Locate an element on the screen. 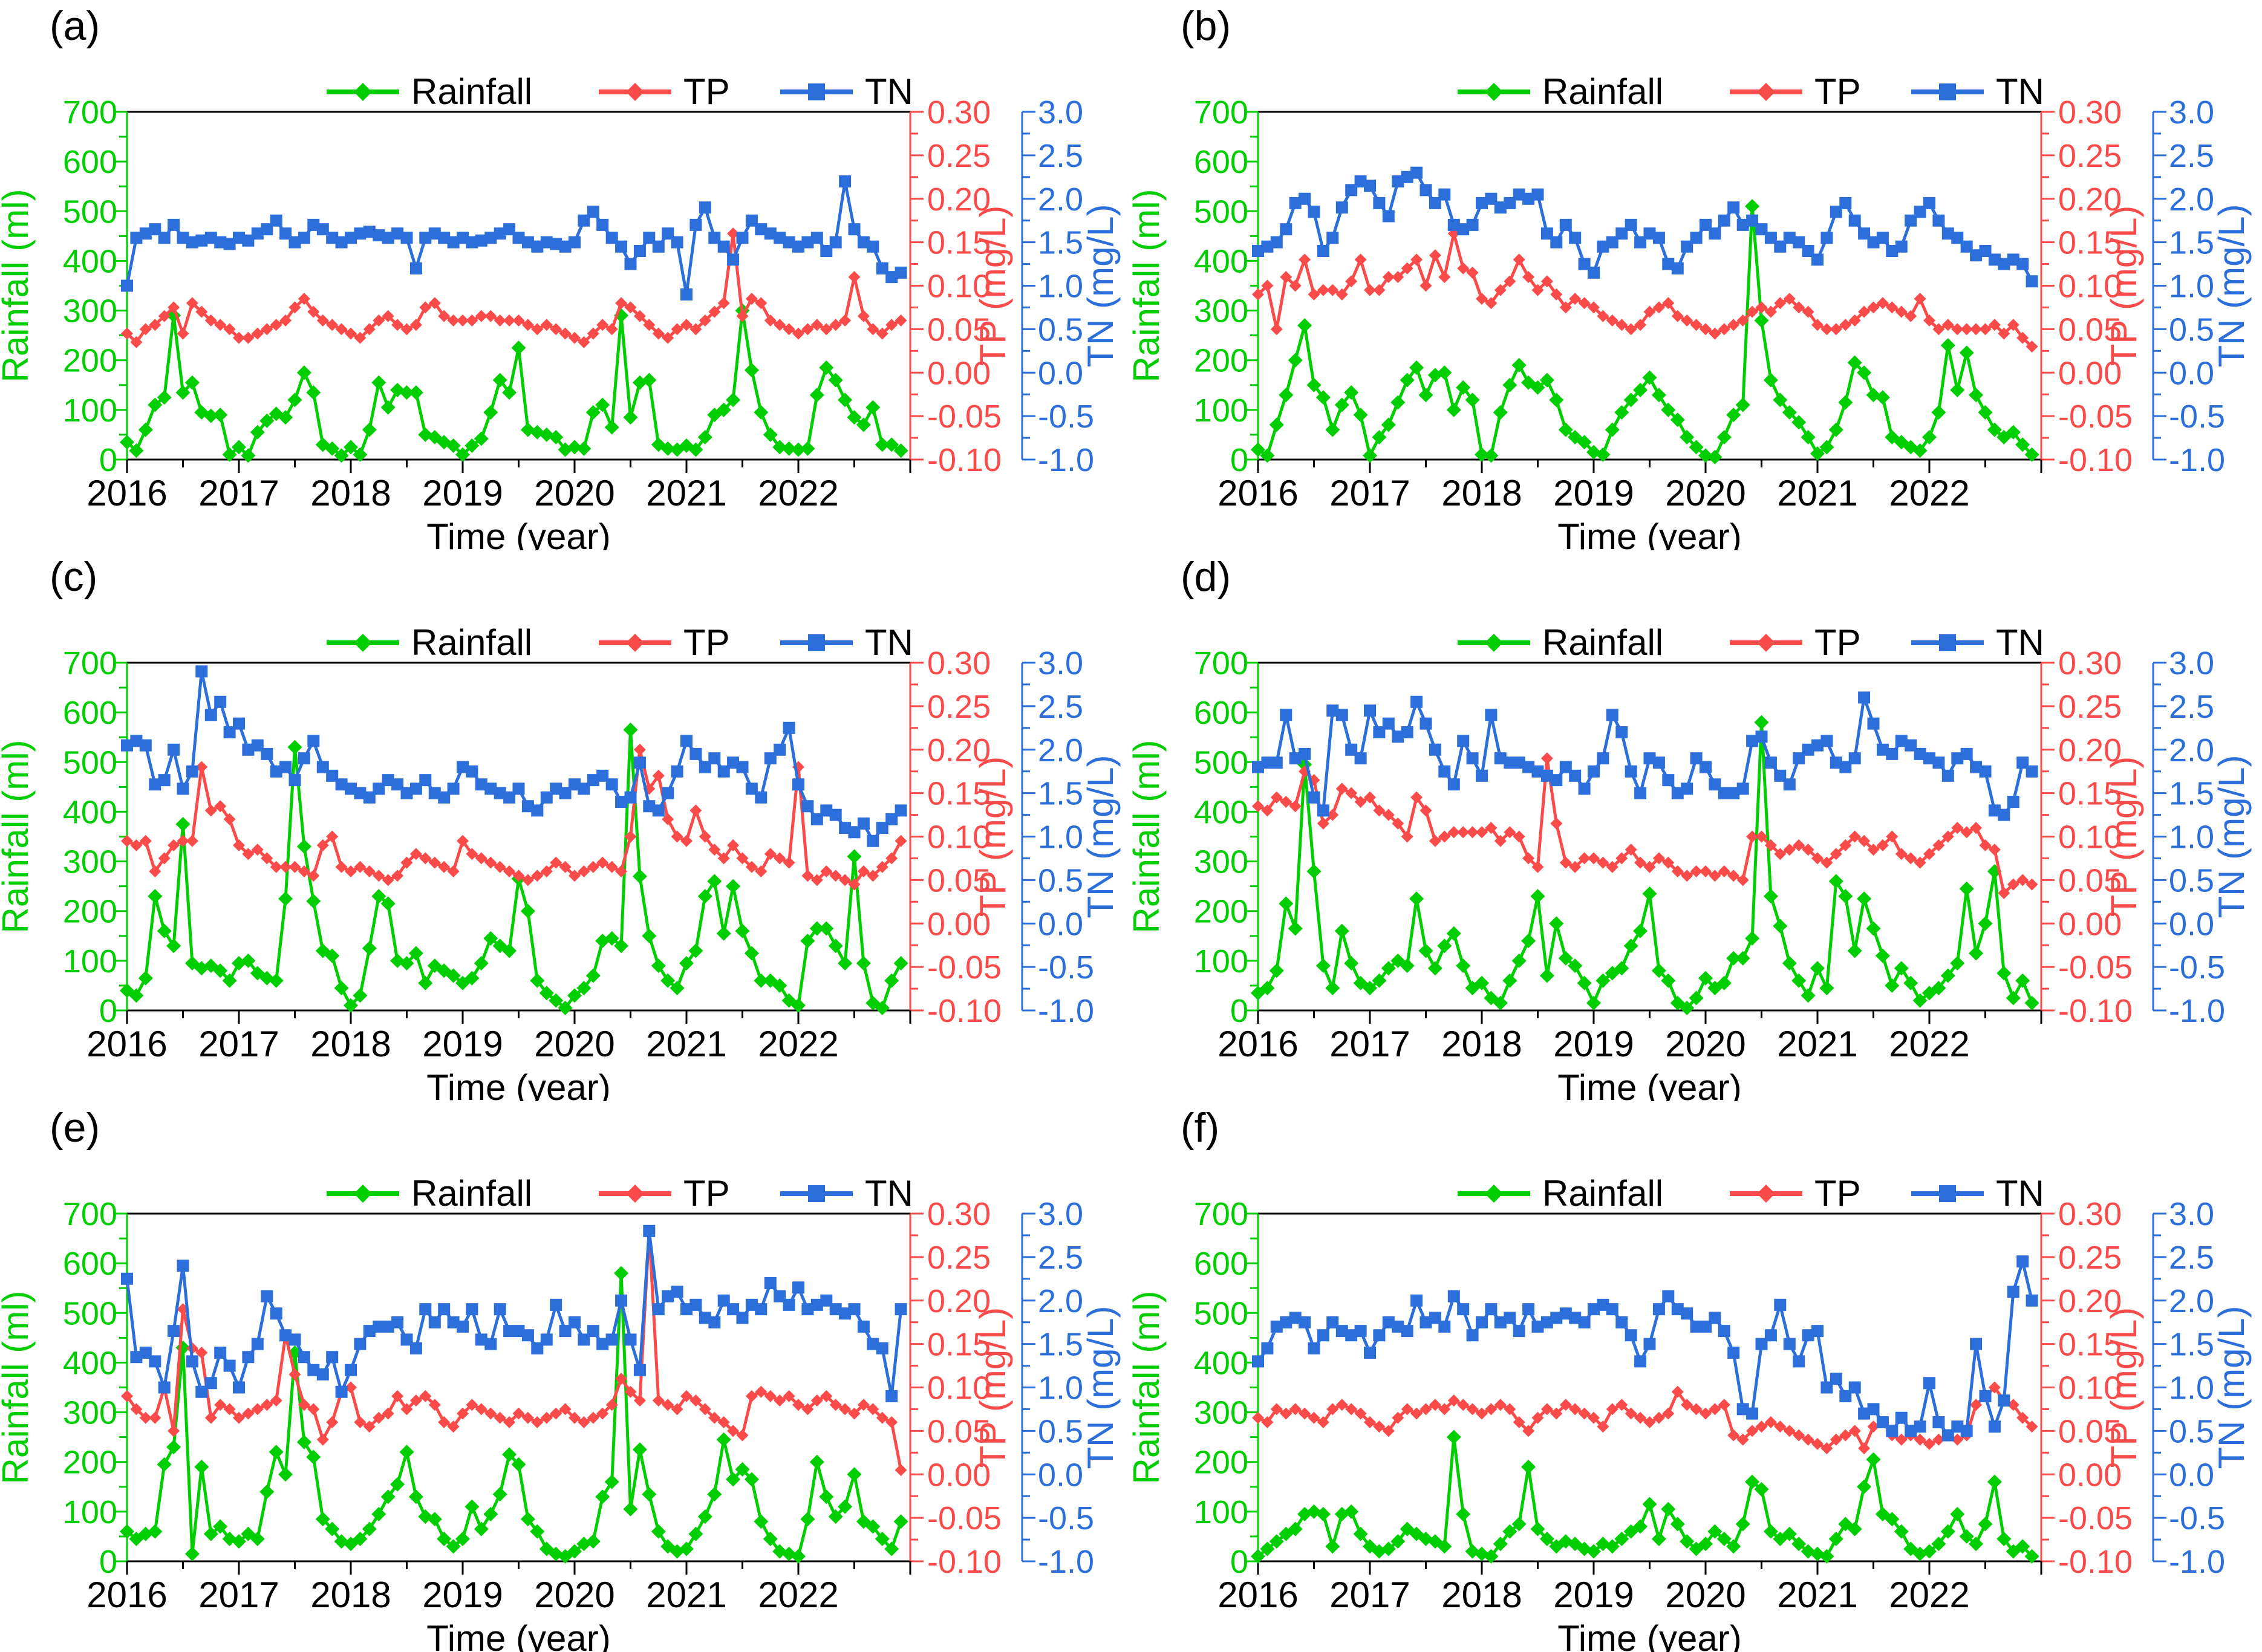 This screenshot has height=1652, width=2262. legend-item-rainfall: Rainfall is located at coordinates (429, 91).